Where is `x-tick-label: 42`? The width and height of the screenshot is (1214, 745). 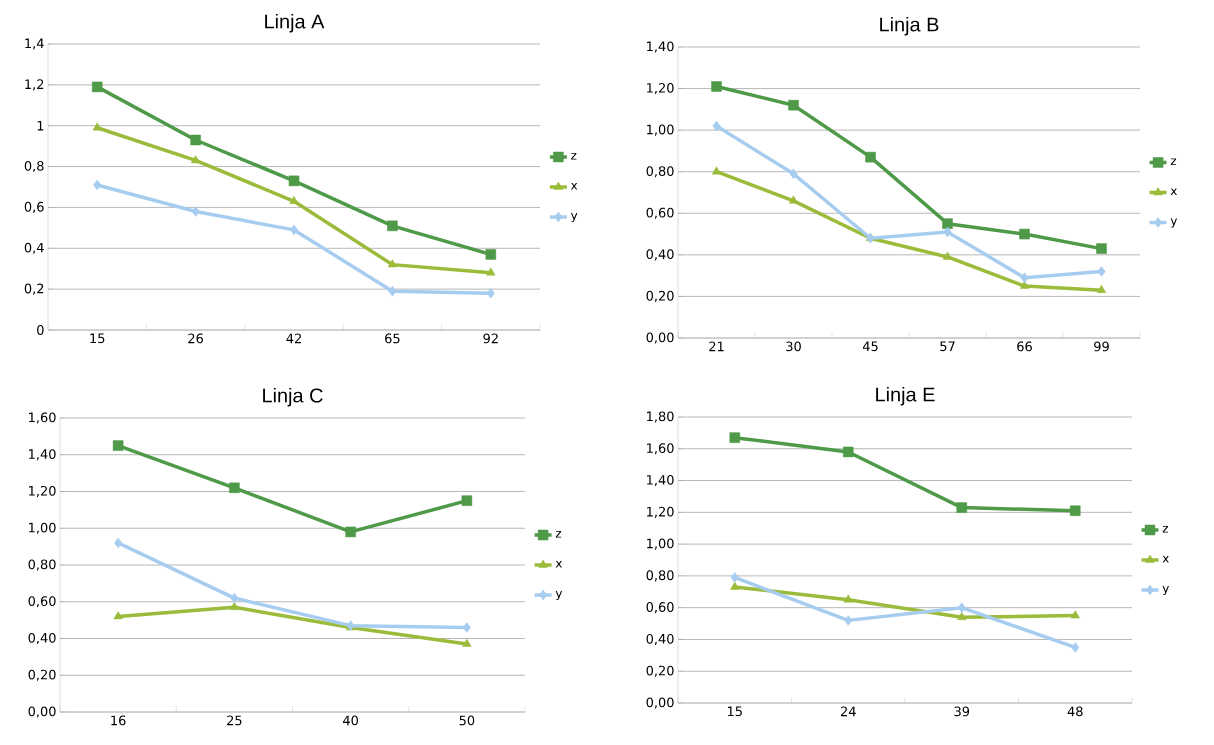 x-tick-label: 42 is located at coordinates (293, 338).